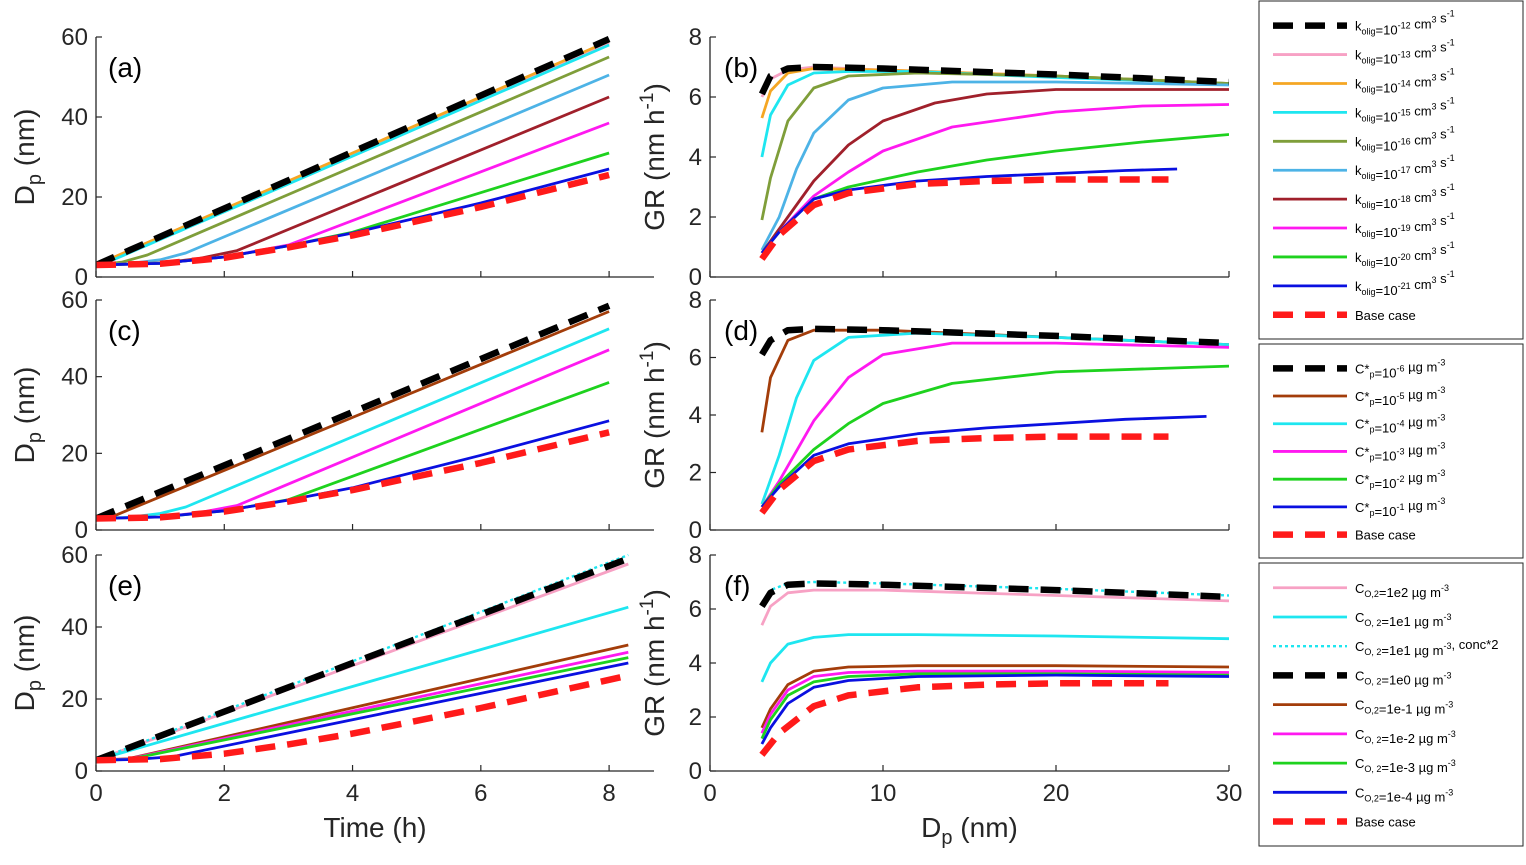 This screenshot has width=1526, height=865. Describe the element at coordinates (741, 67) in the screenshot. I see `panel-label: (b)` at that location.